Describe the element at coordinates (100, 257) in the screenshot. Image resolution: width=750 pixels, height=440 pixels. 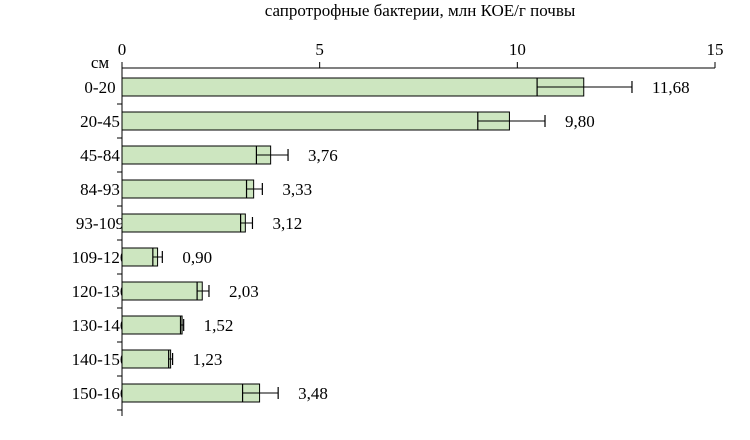
I see `category-label: 109-120` at that location.